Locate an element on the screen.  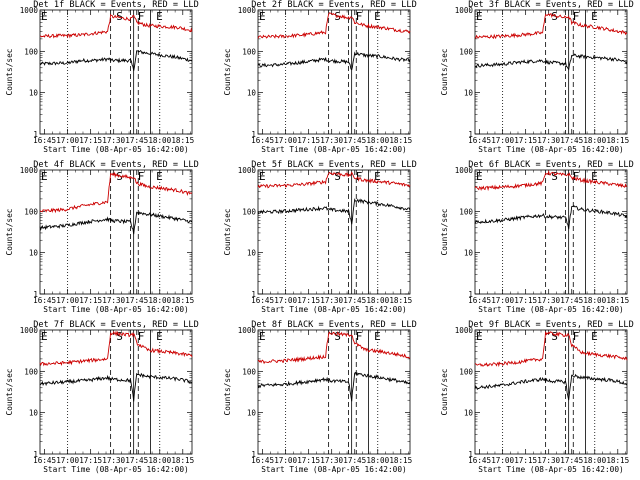
panel-title: Det 4f BLACK = Events, RED = LLD is located at coordinates (116, 165).